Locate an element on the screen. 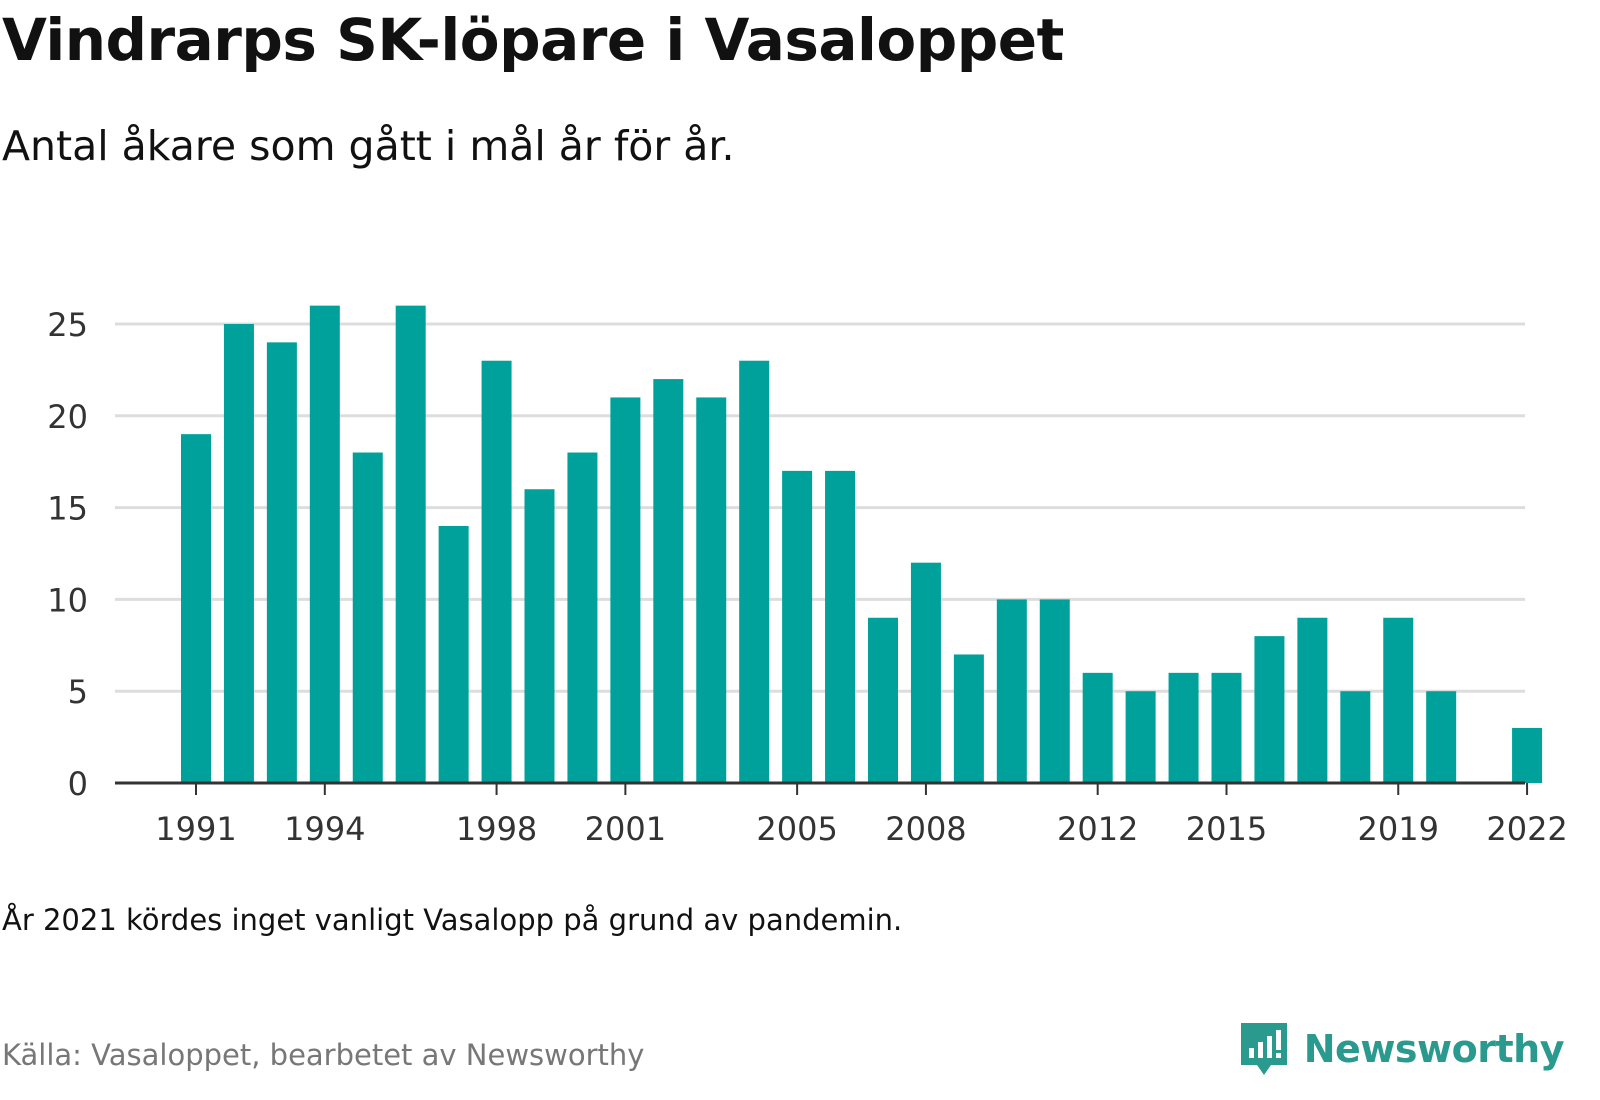 The width and height of the screenshot is (1600, 1100). bar-1991 is located at coordinates (196, 608).